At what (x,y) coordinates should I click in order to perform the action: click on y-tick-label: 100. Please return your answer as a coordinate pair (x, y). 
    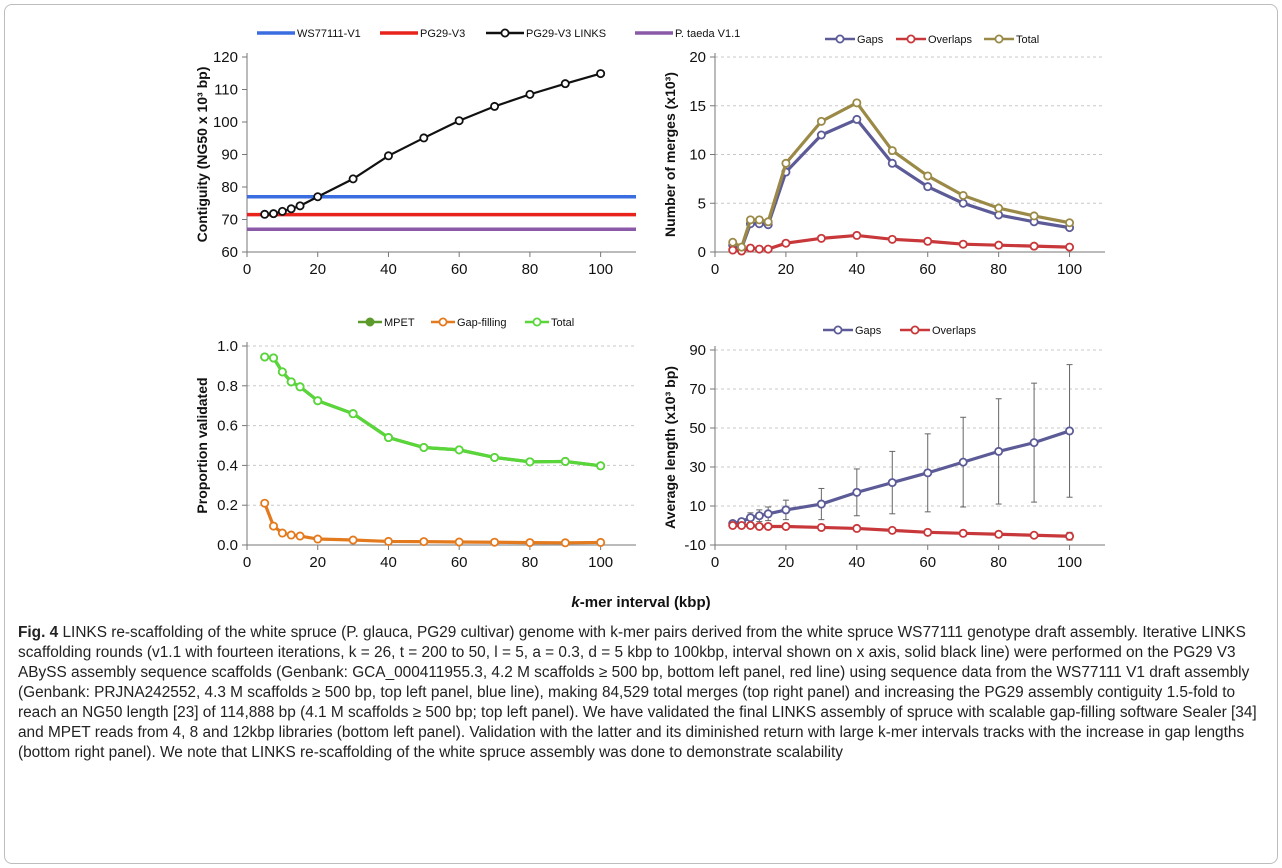
    Looking at the image, I should click on (225, 122).